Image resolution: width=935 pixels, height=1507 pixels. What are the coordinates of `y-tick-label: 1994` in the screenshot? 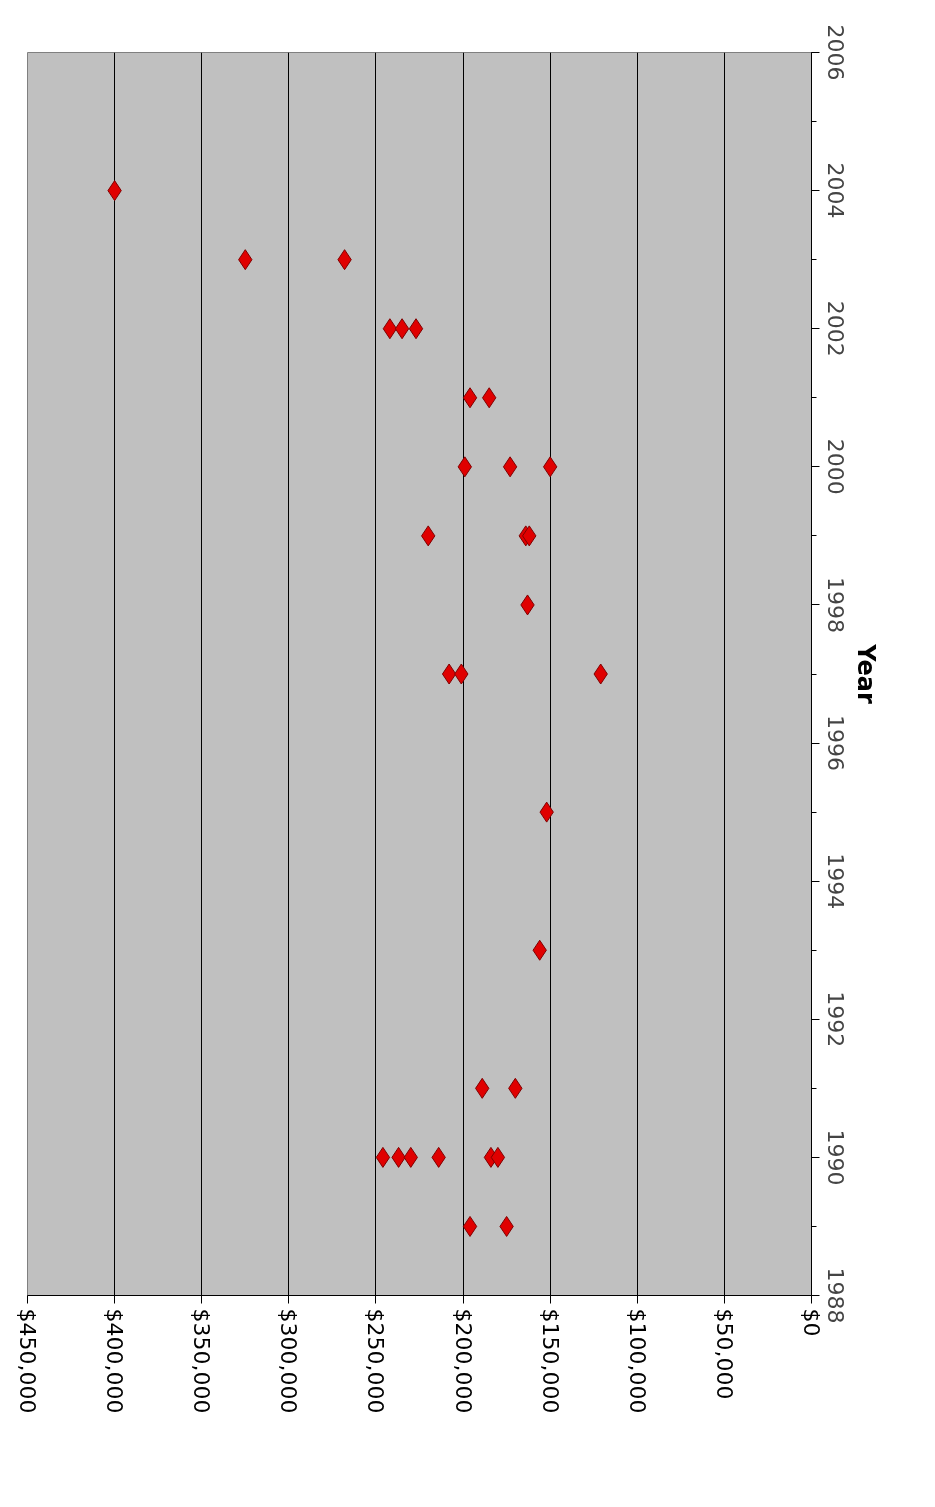 It's located at (835, 881).